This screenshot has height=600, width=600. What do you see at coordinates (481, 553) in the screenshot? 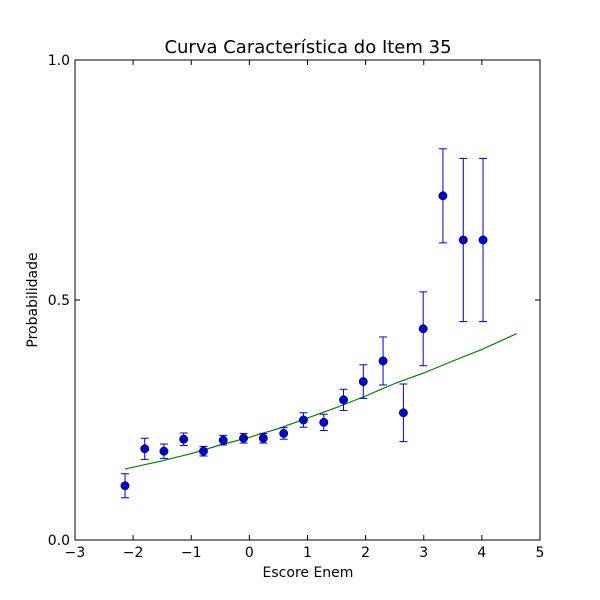
I see `x-tick-label: 4` at bounding box center [481, 553].